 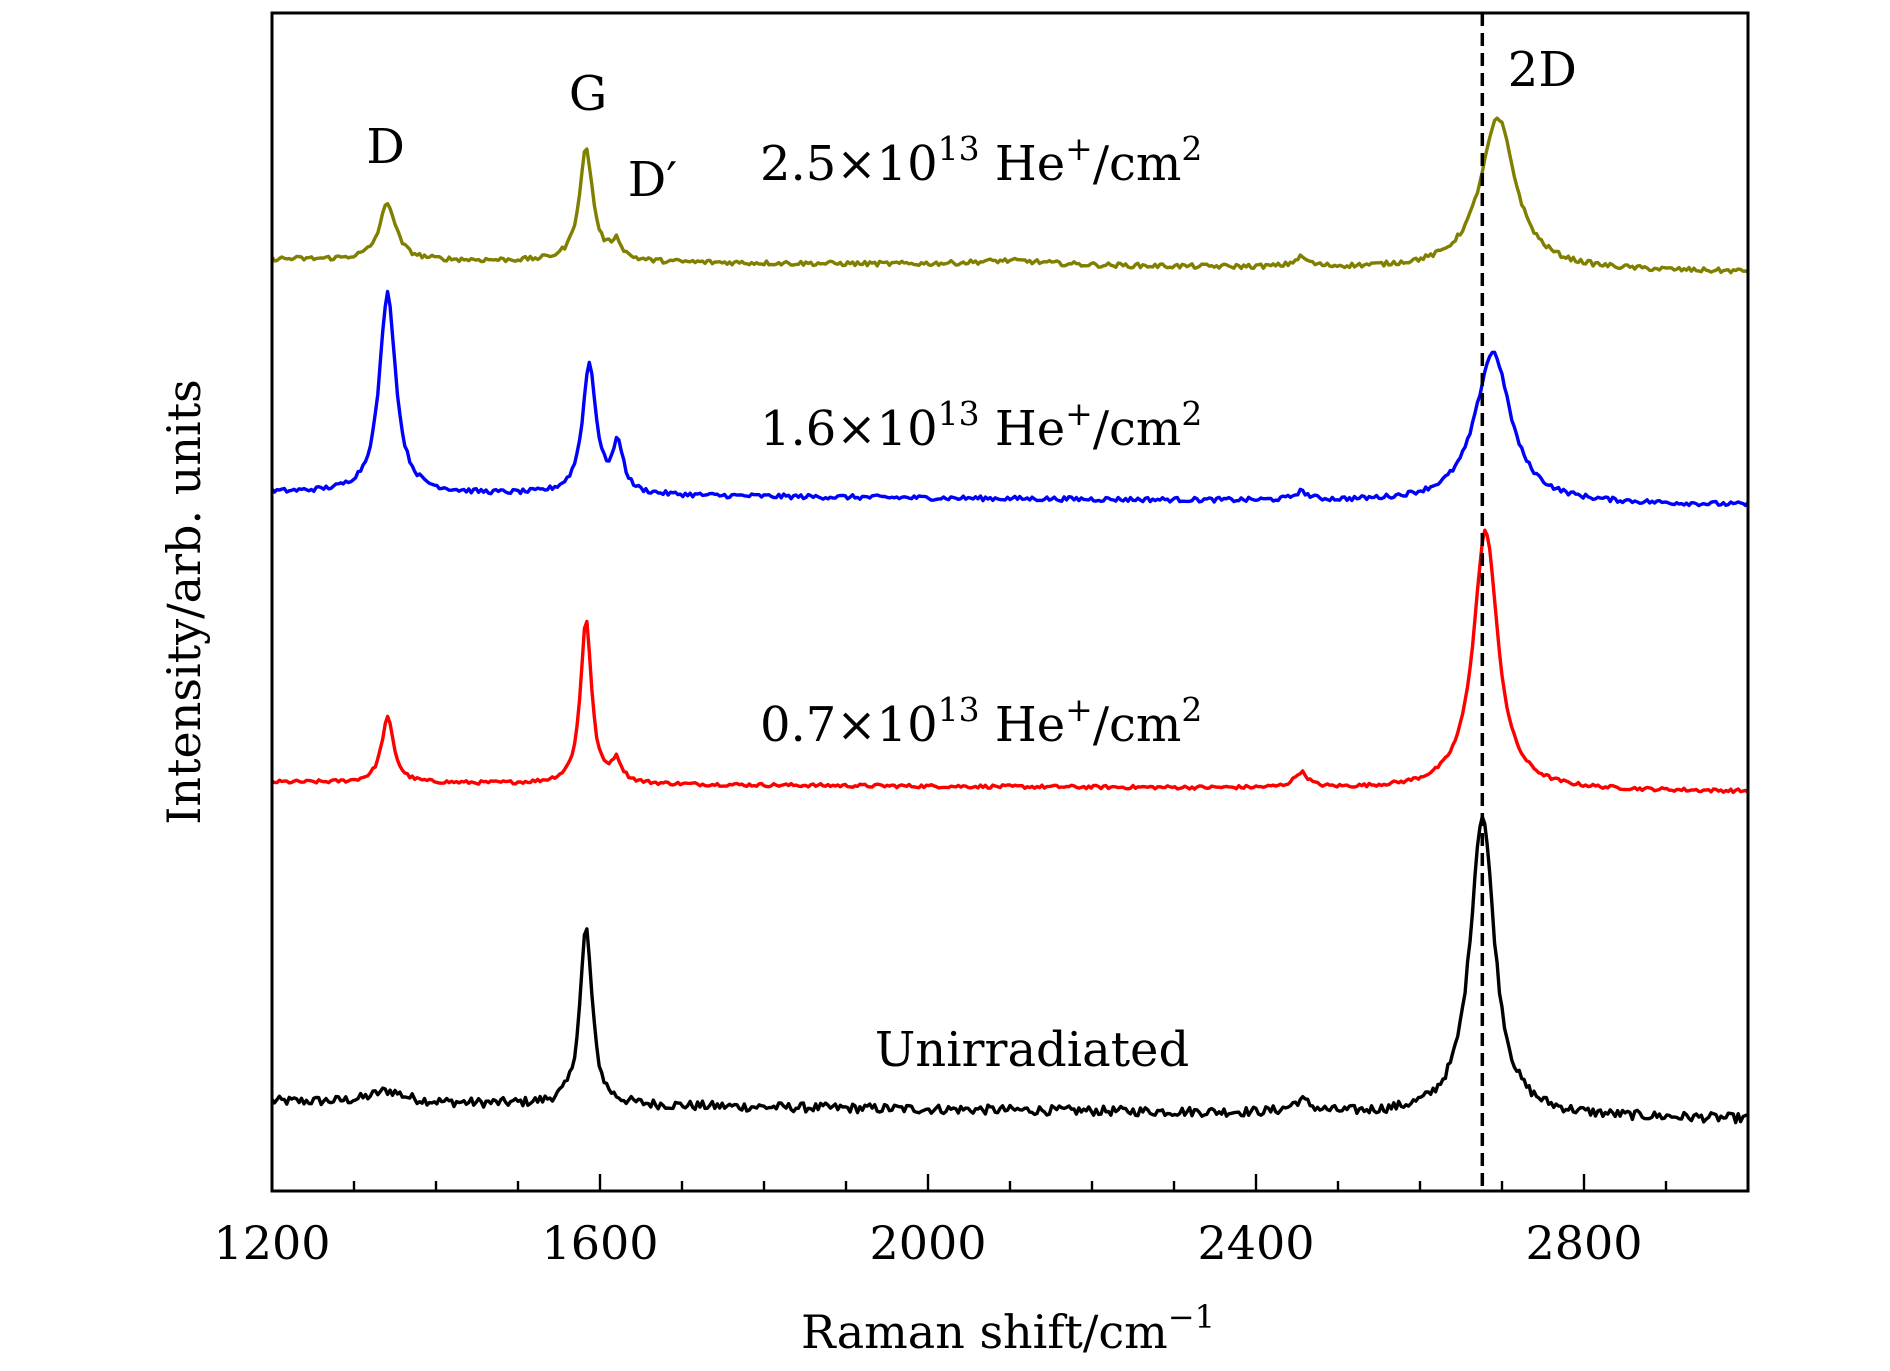 What do you see at coordinates (588, 94) in the screenshot?
I see `peak-label-1: G` at bounding box center [588, 94].